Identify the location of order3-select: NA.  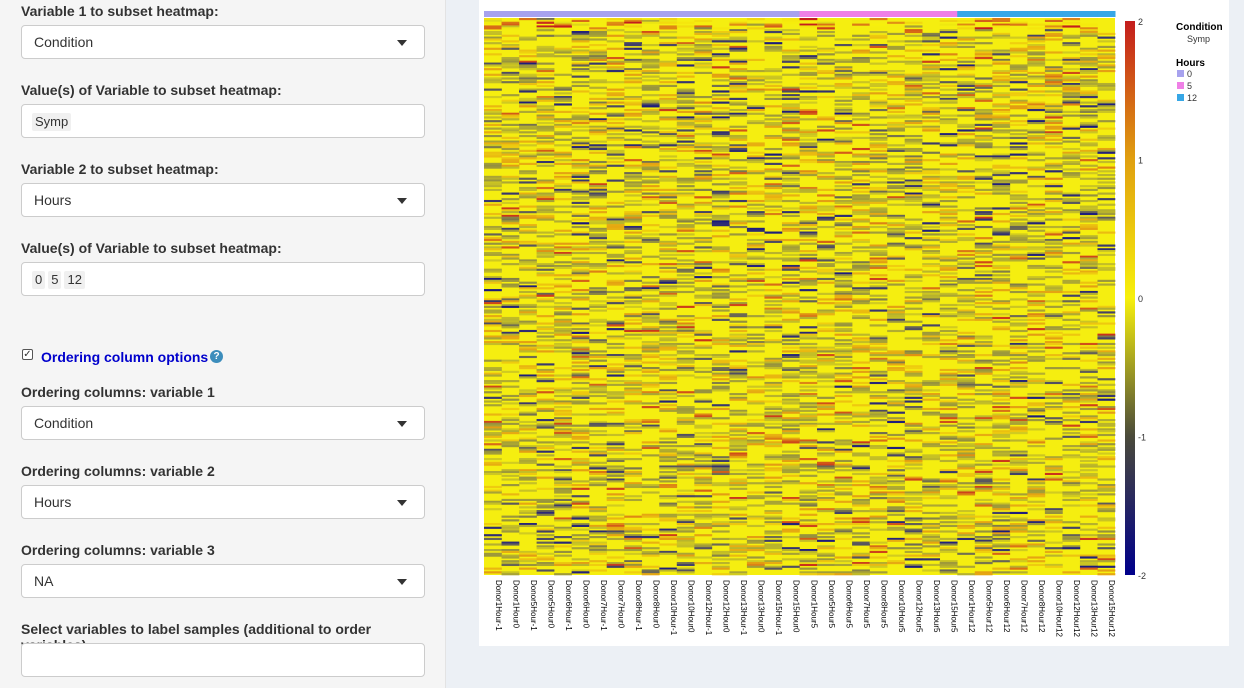
(223, 581).